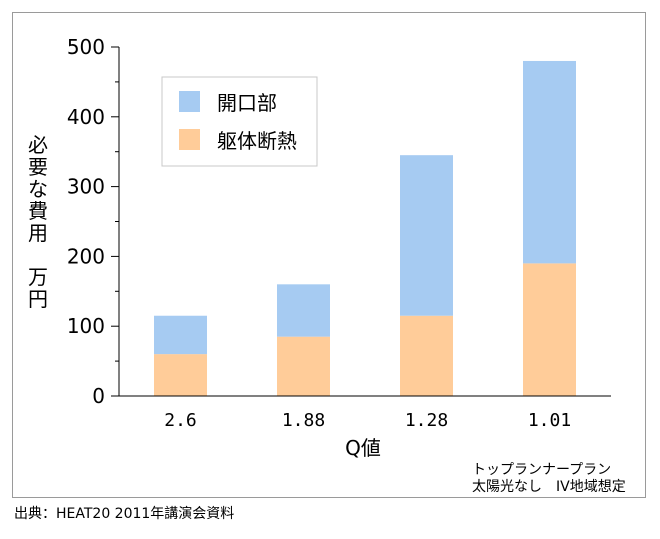  Describe the element at coordinates (86, 326) in the screenshot. I see `y-tick-label: 100` at that location.